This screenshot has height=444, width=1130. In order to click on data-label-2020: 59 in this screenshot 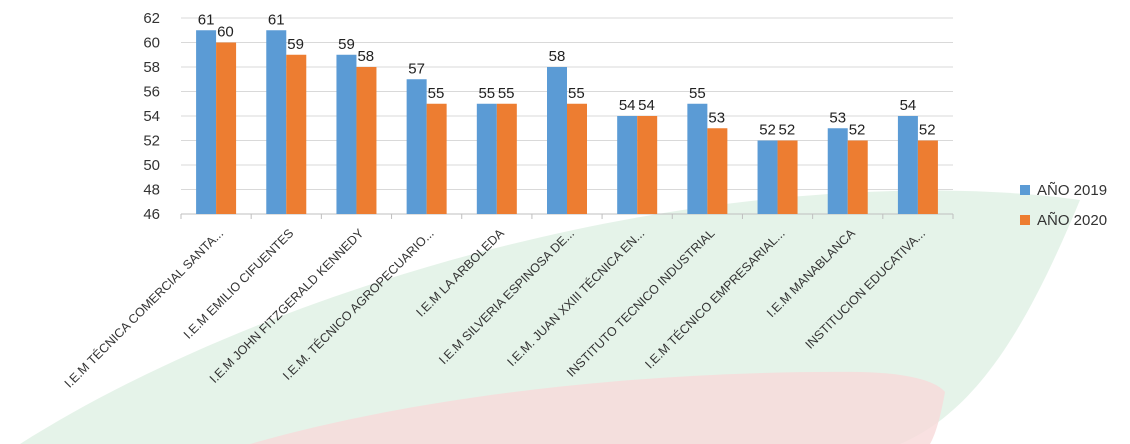, I will do `click(295, 44)`.